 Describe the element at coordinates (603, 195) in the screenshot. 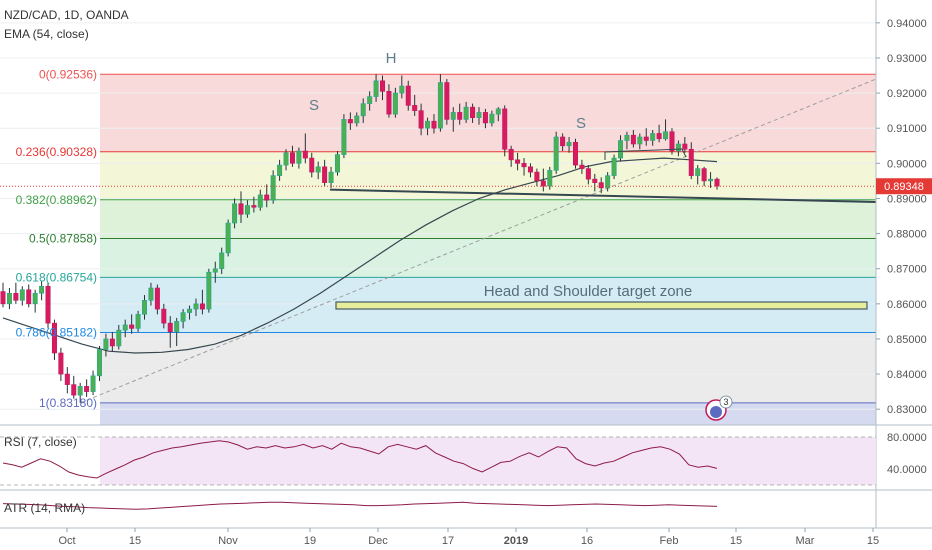

I see `neckline` at that location.